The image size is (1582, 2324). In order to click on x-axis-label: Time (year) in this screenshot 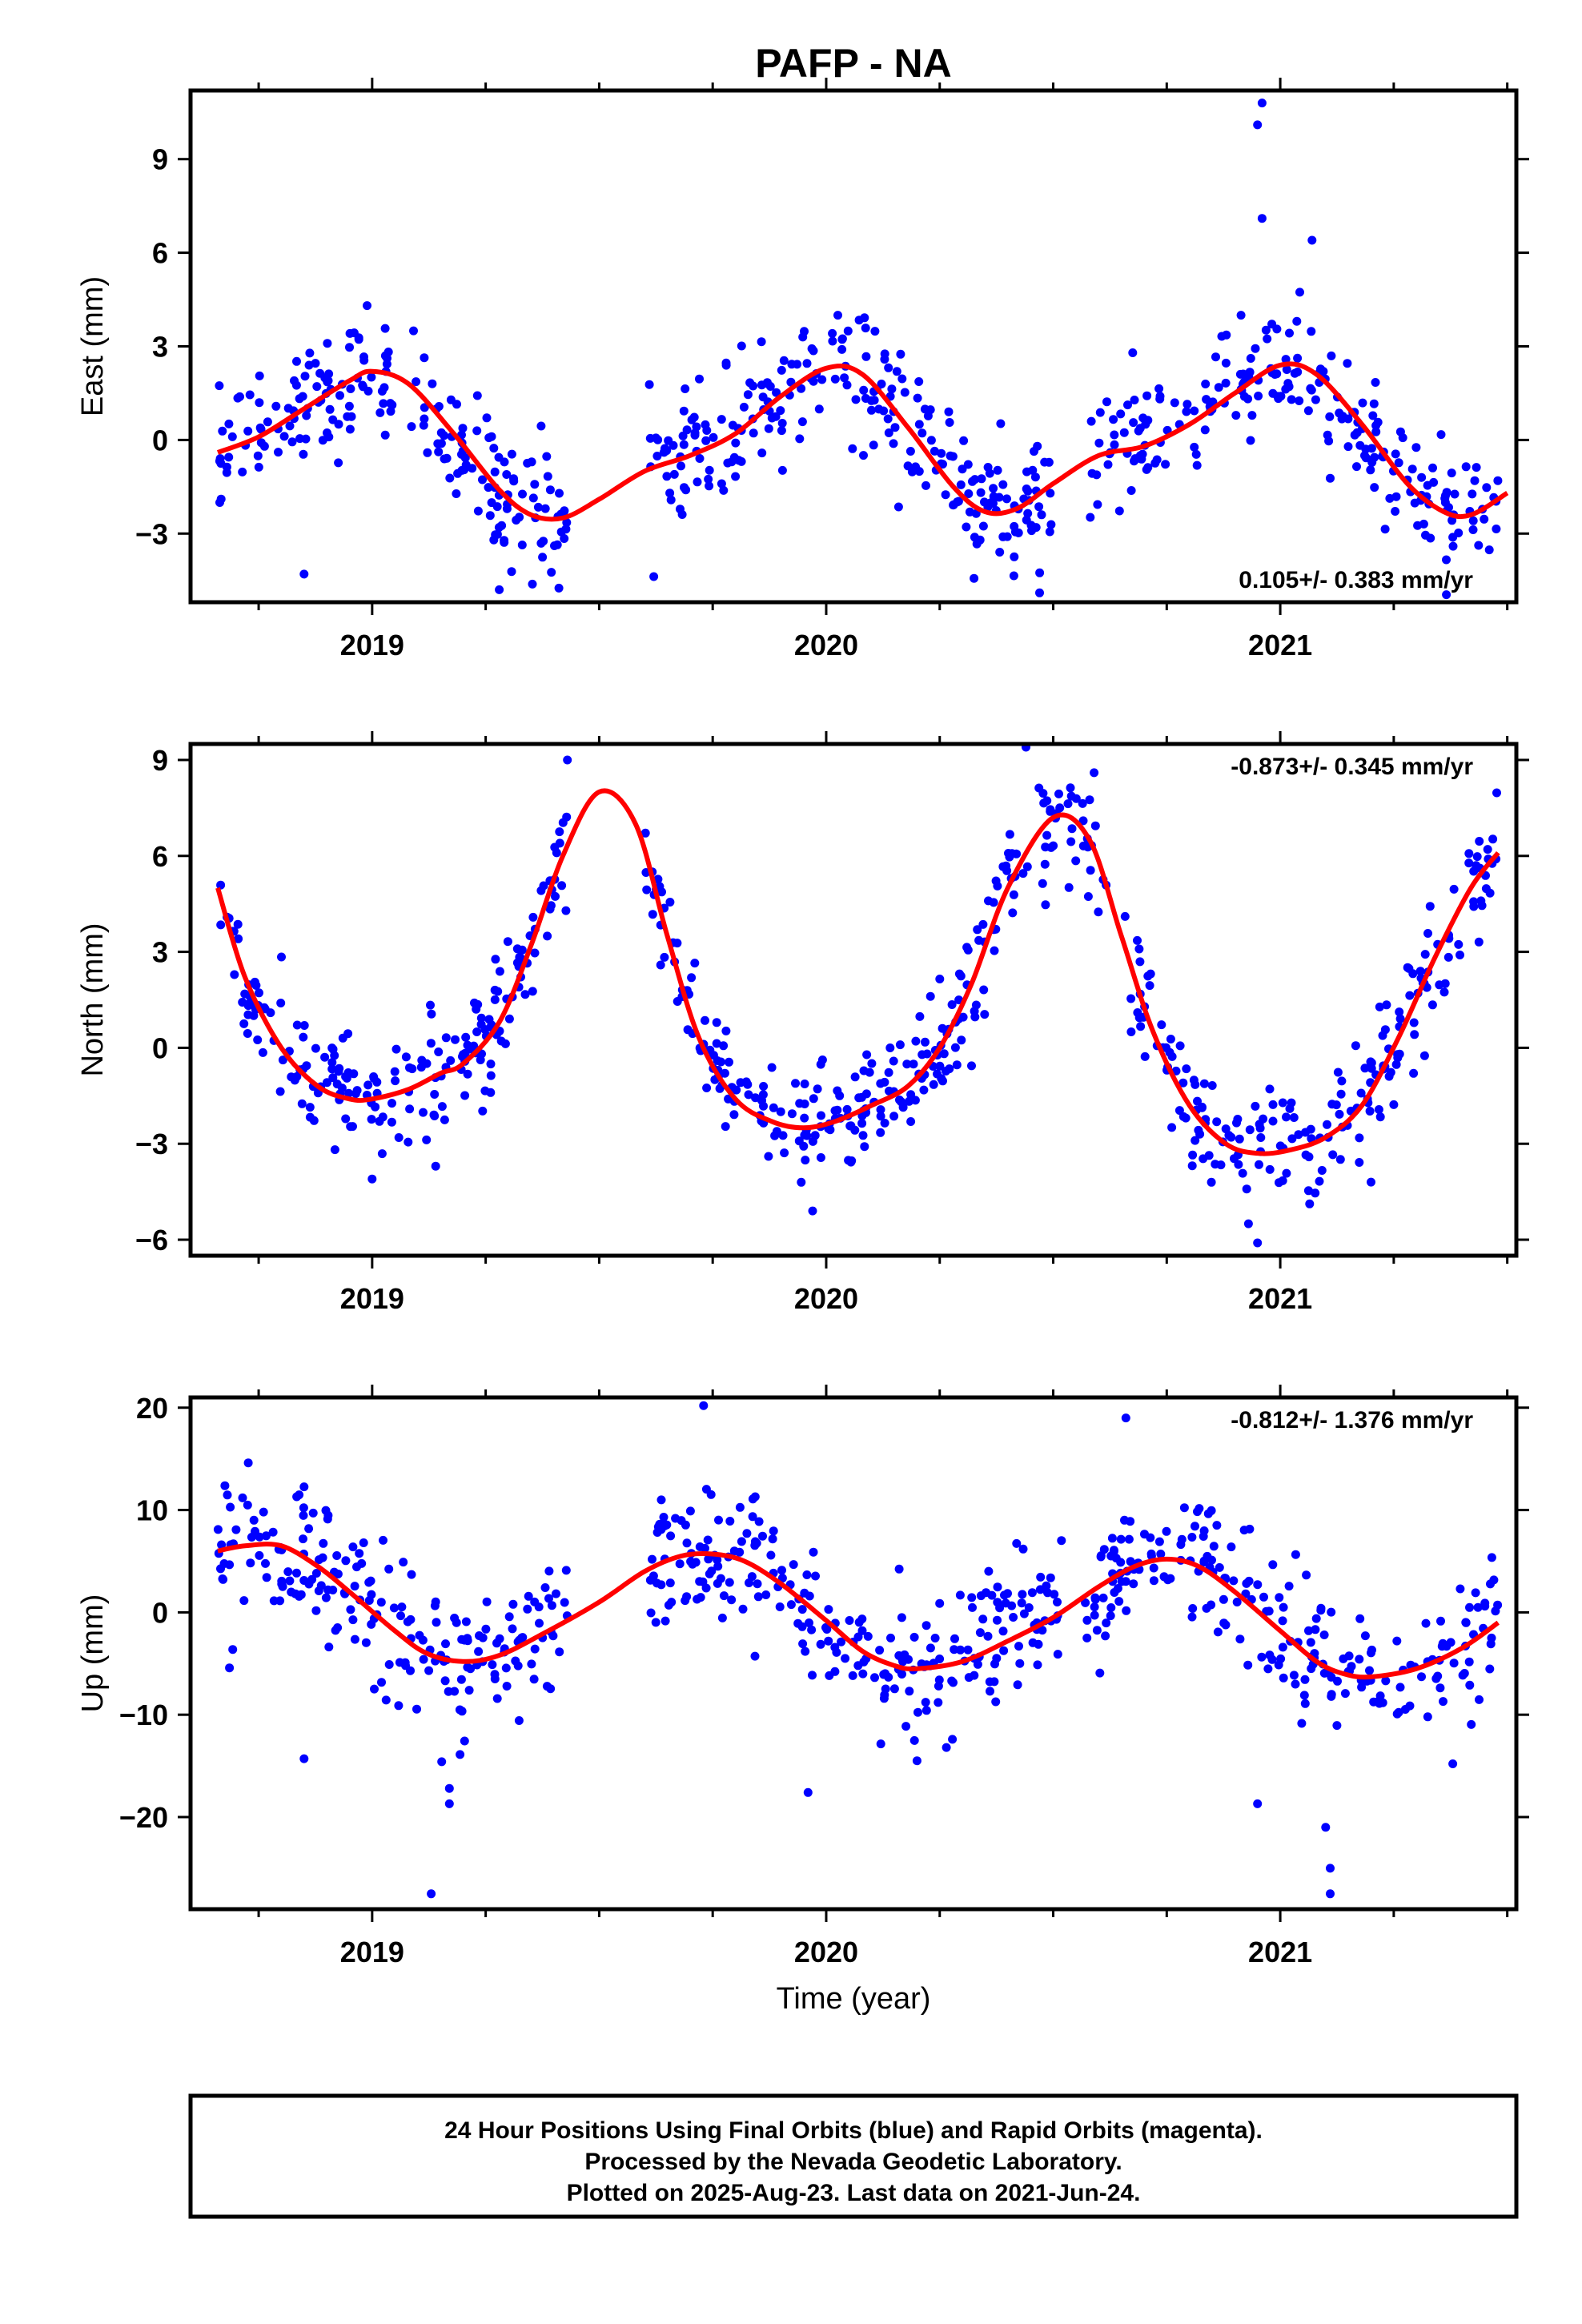, I will do `click(854, 1999)`.